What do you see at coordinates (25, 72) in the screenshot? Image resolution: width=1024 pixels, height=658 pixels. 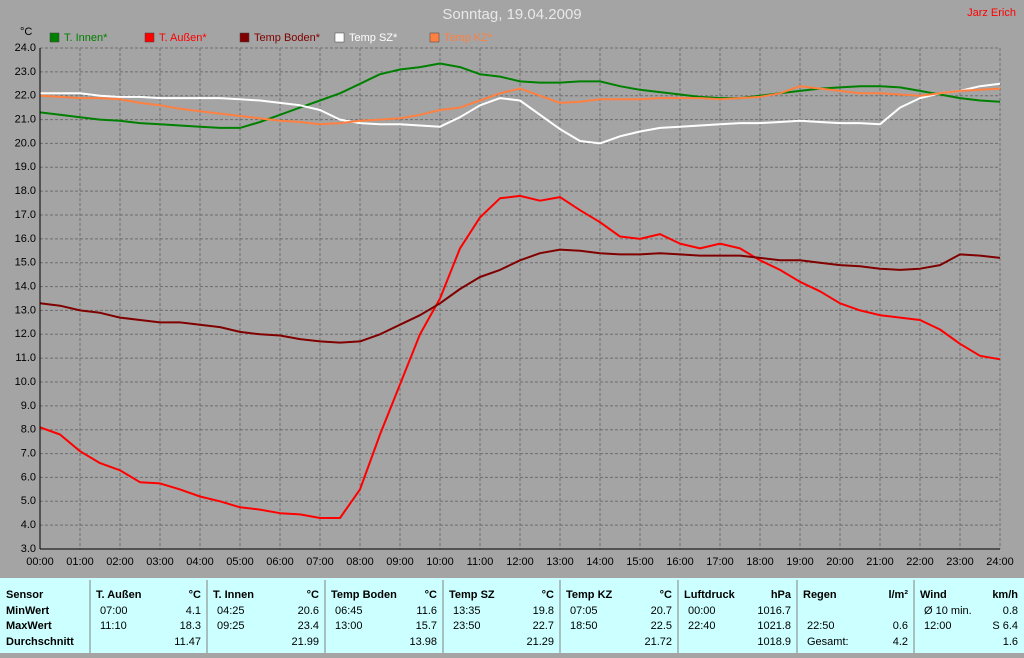 I see `y-tick-label: 23.0` at bounding box center [25, 72].